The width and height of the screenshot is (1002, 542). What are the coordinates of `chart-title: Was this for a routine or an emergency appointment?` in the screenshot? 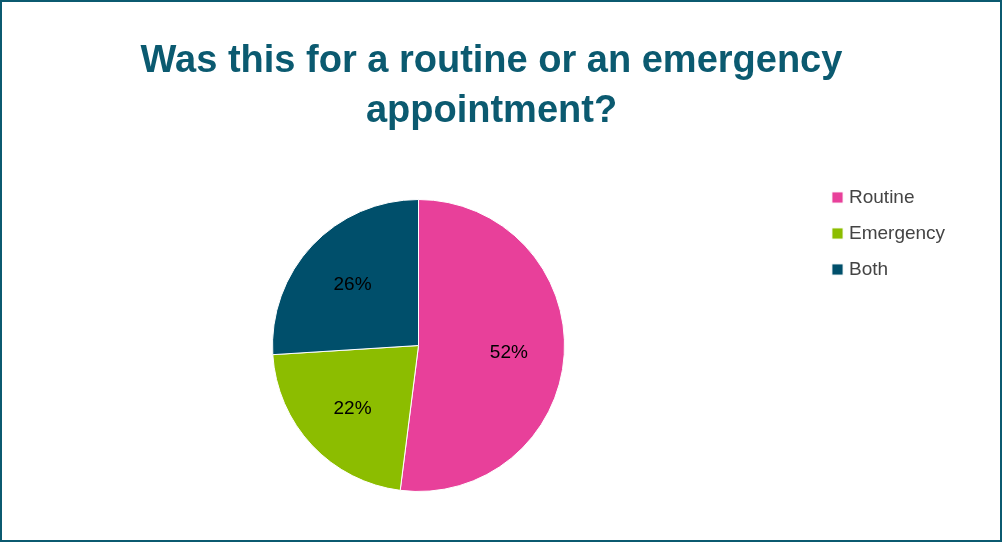 It's located at (491, 83).